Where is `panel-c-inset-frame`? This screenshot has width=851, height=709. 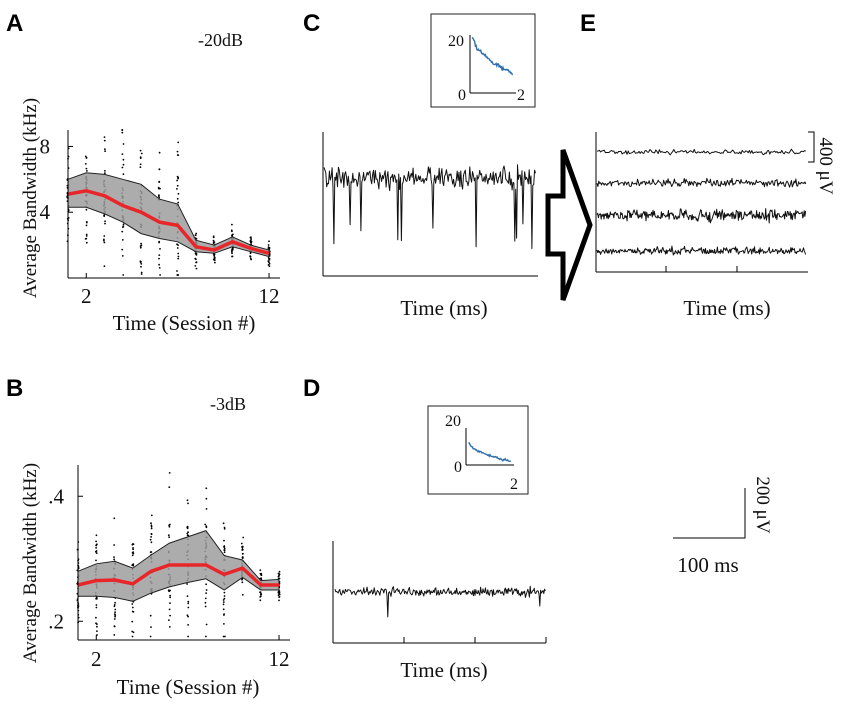
panel-c-inset-frame is located at coordinates (483, 60).